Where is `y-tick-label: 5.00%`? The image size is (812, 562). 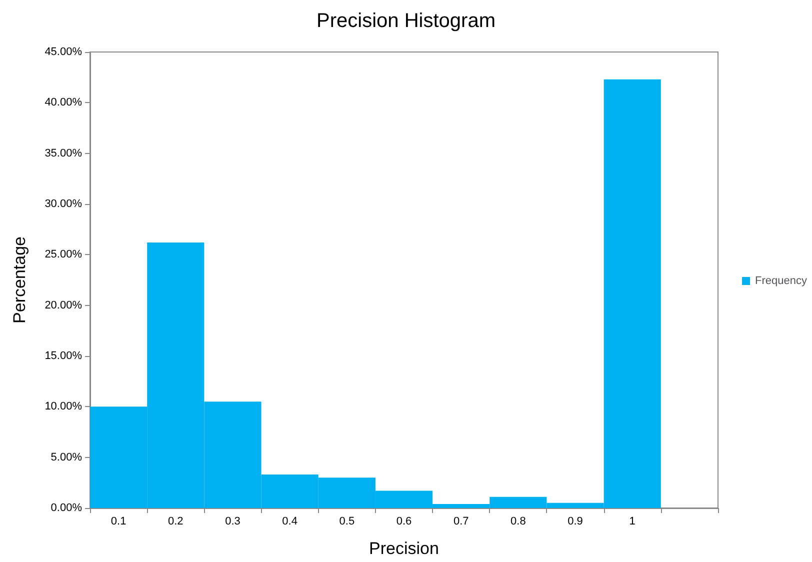 y-tick-label: 5.00% is located at coordinates (66, 457).